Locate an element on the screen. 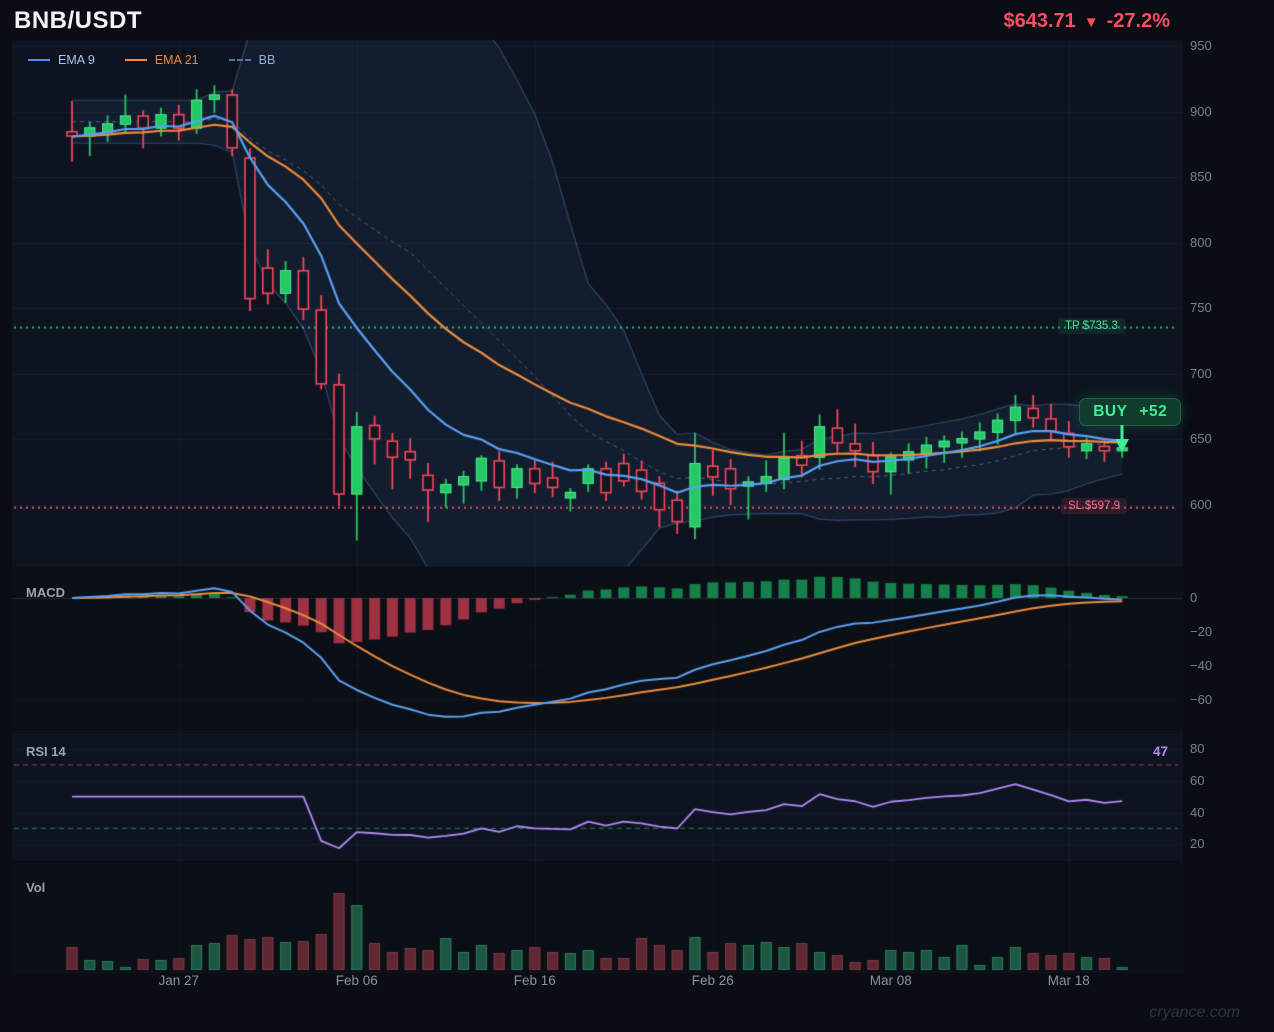 The image size is (1274, 1032). price-change: -27.2% is located at coordinates (1138, 21).